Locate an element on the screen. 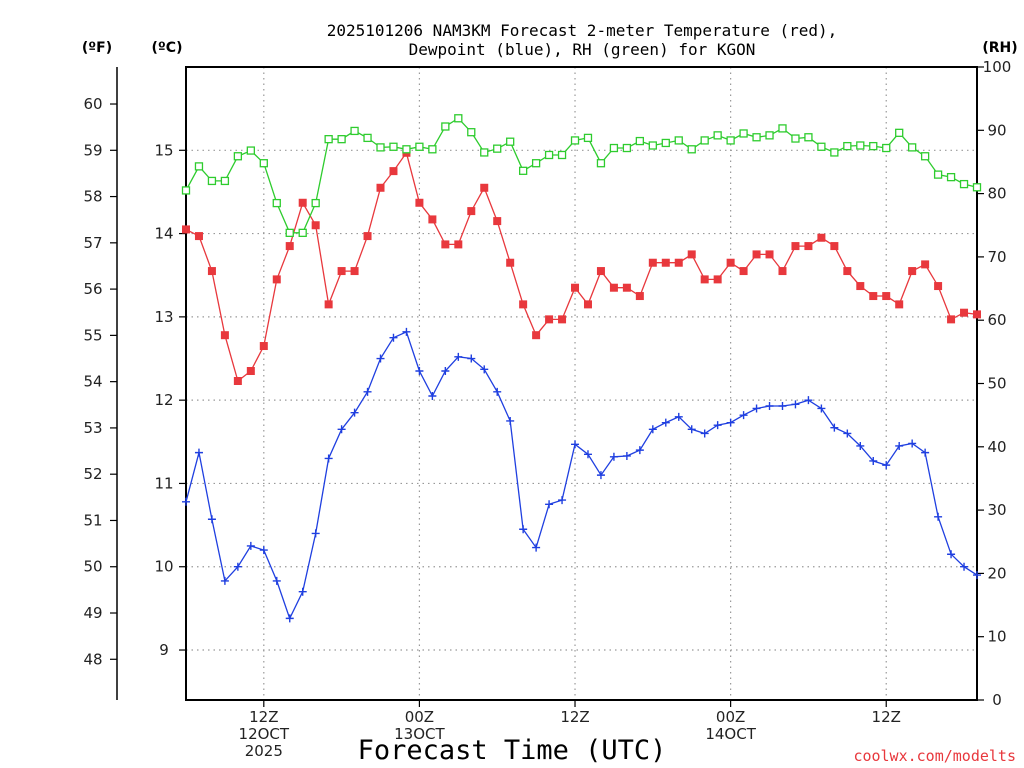 The image size is (1024, 768). tick-label-x: 12Z is located at coordinates (263, 717).